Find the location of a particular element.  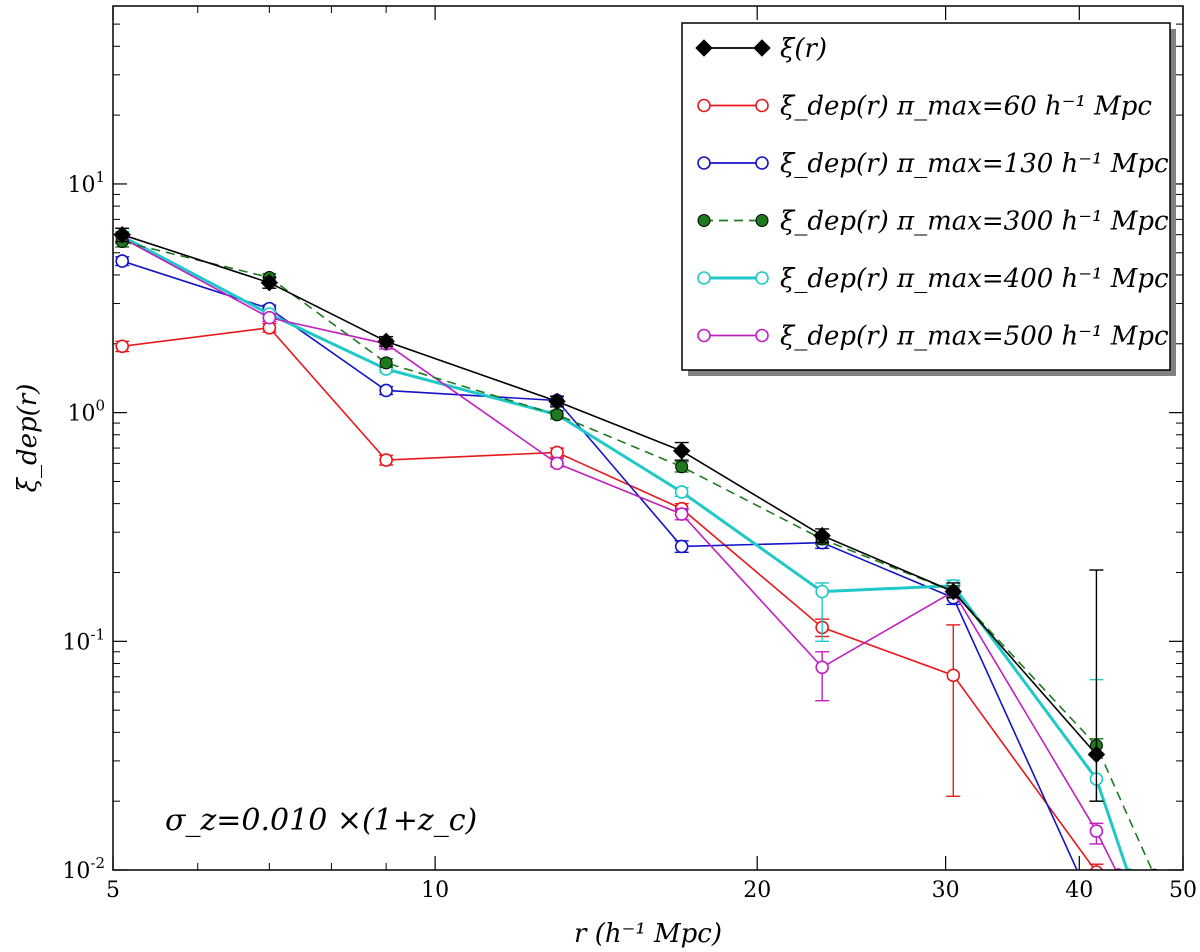

sigma-annotation: σ_z=0.010 ×(1+z_c) is located at coordinates (321, 820).